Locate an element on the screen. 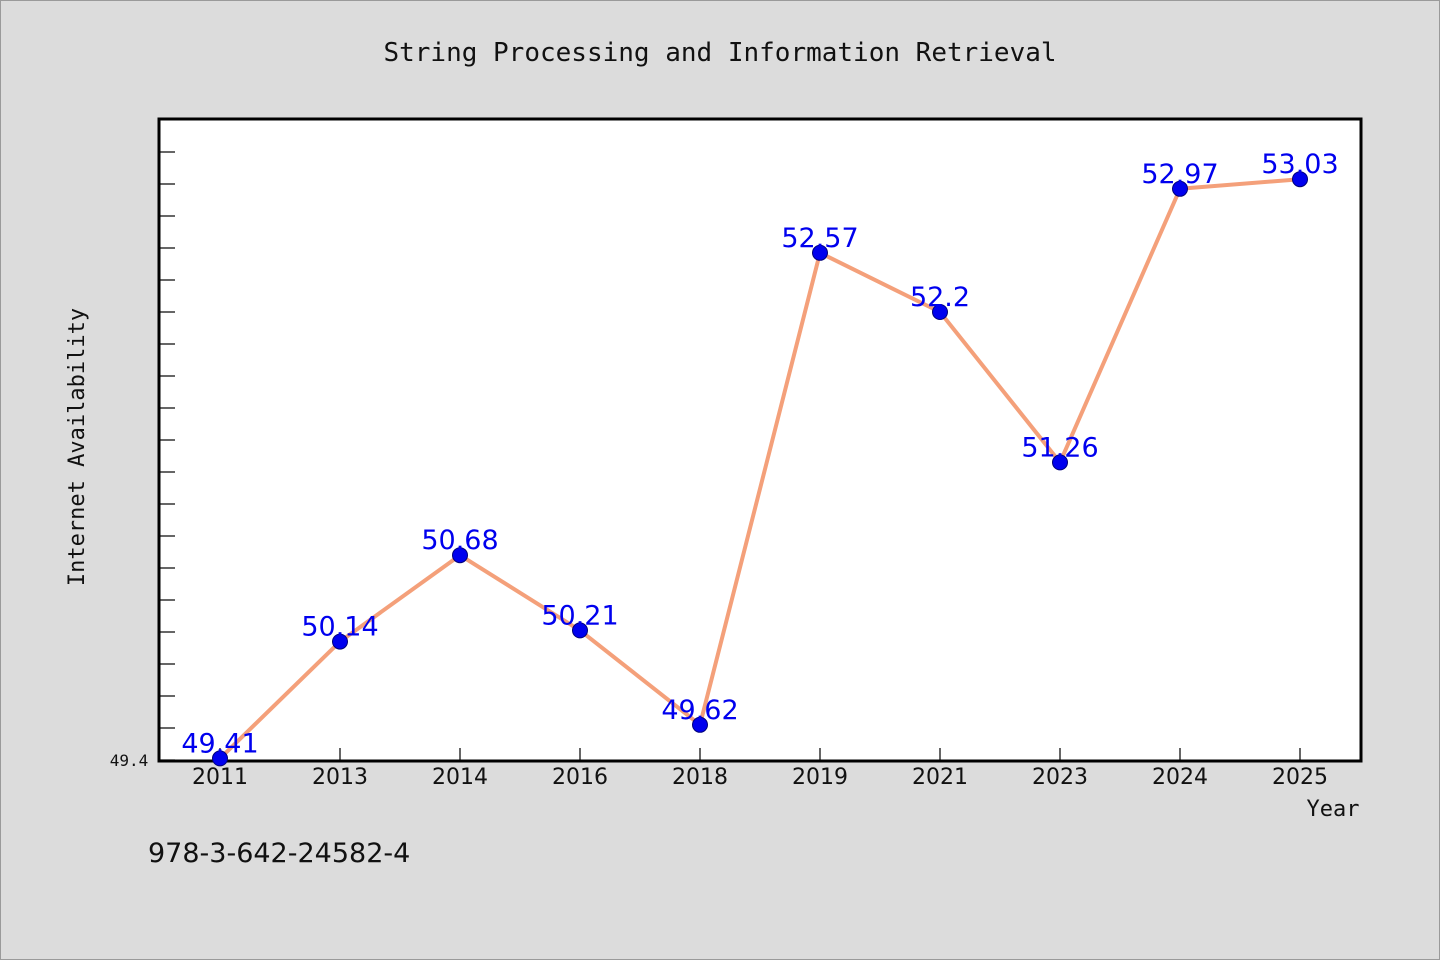 The width and height of the screenshot is (1440, 960). x-tick-label: 2018 is located at coordinates (700, 777).